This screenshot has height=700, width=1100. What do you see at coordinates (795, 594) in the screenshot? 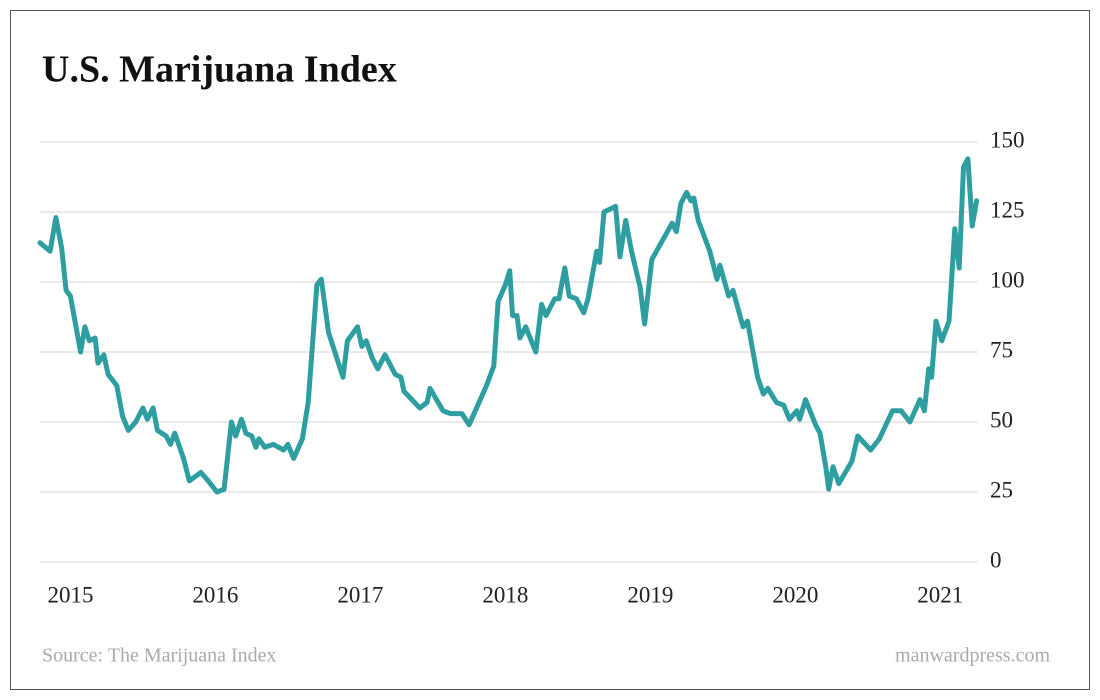
I see `x-tick-label: 2020` at bounding box center [795, 594].